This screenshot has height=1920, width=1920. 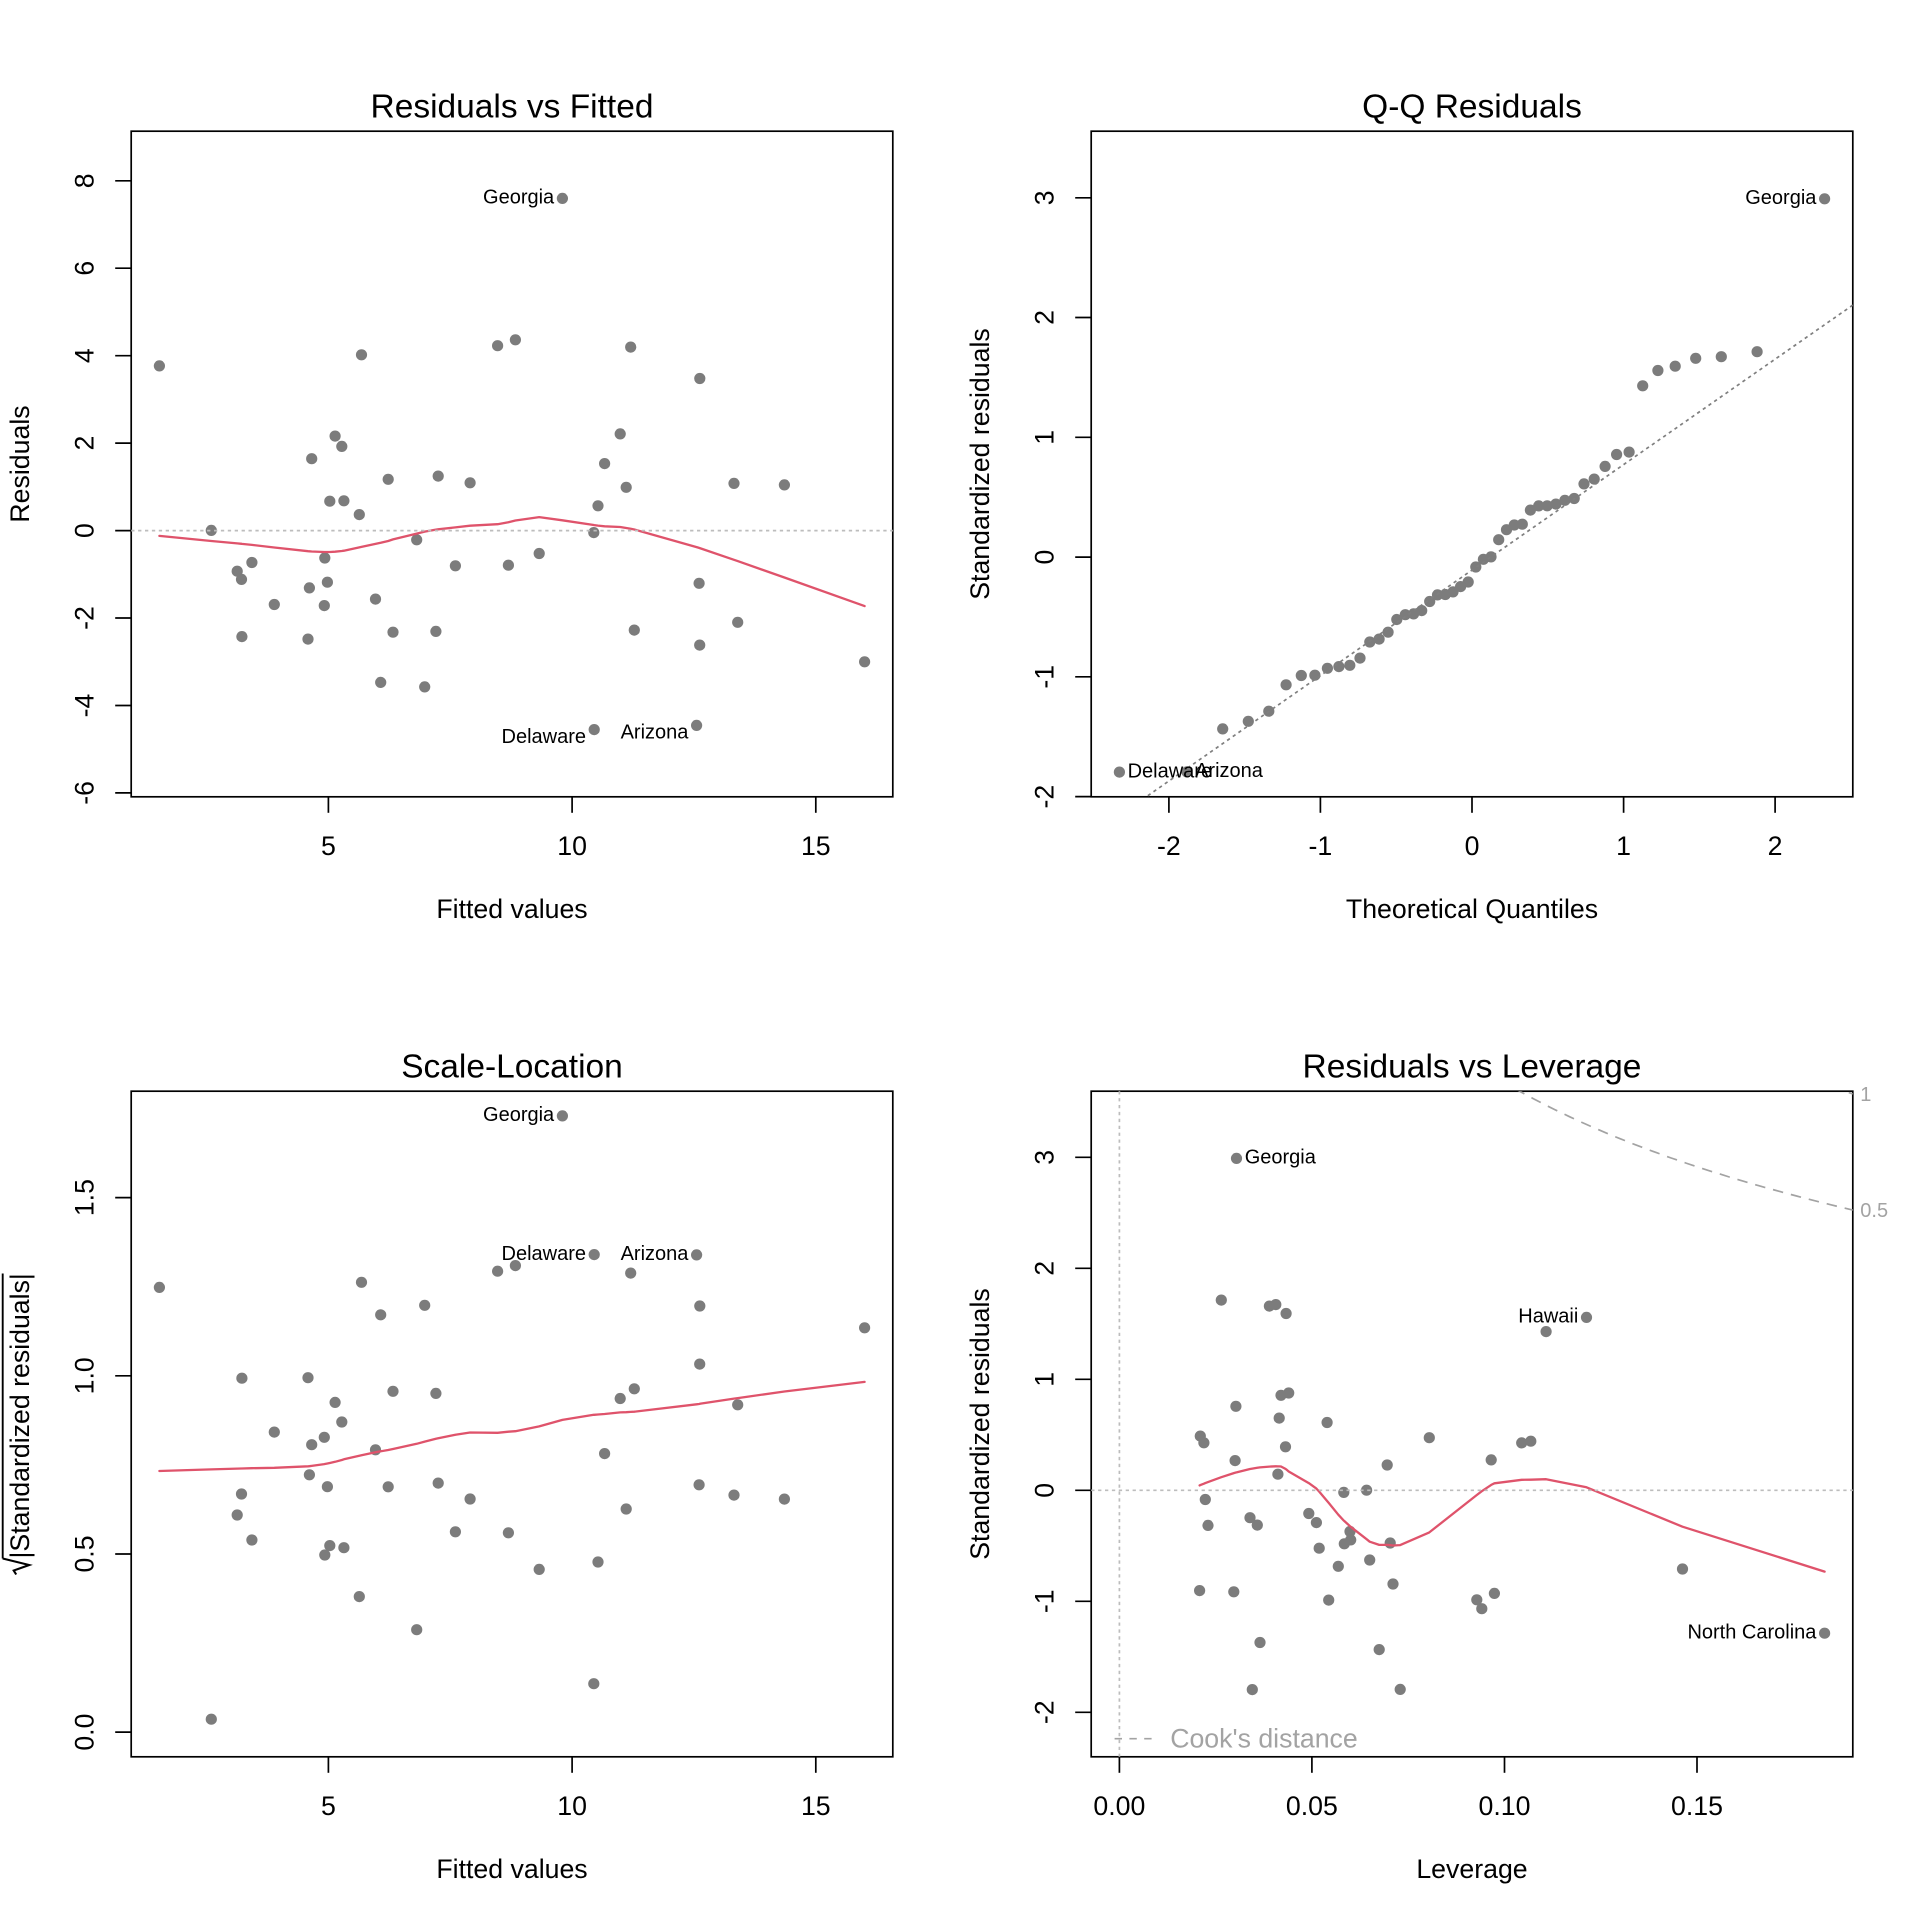 What do you see at coordinates (1472, 909) in the screenshot?
I see `svg-text: Theoretical Quantiles` at bounding box center [1472, 909].